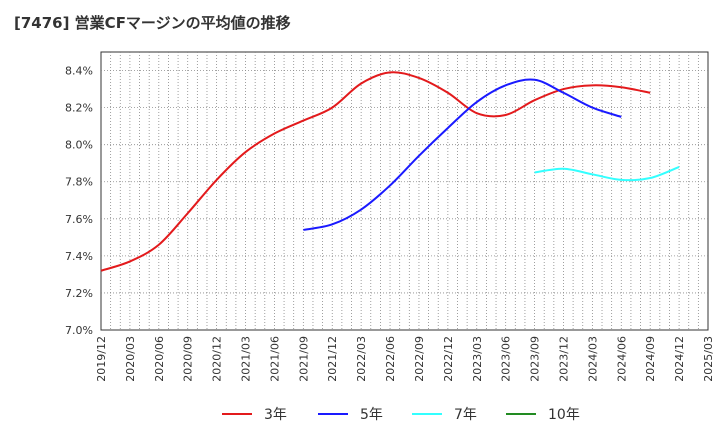  Describe the element at coordinates (152, 23) in the screenshot. I see `chart-title: [7476] 営業CFマージンの平均値の推移` at that location.